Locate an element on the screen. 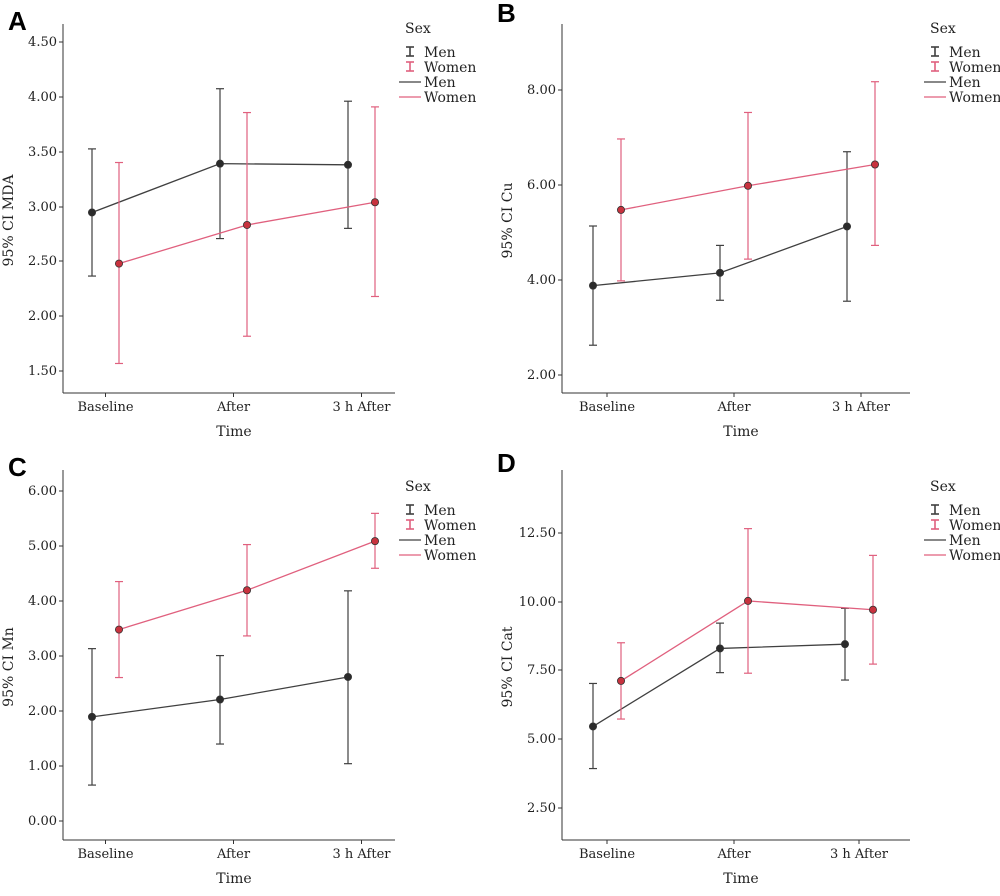  y-tick-label: 12.50 is located at coordinates (537, 533).